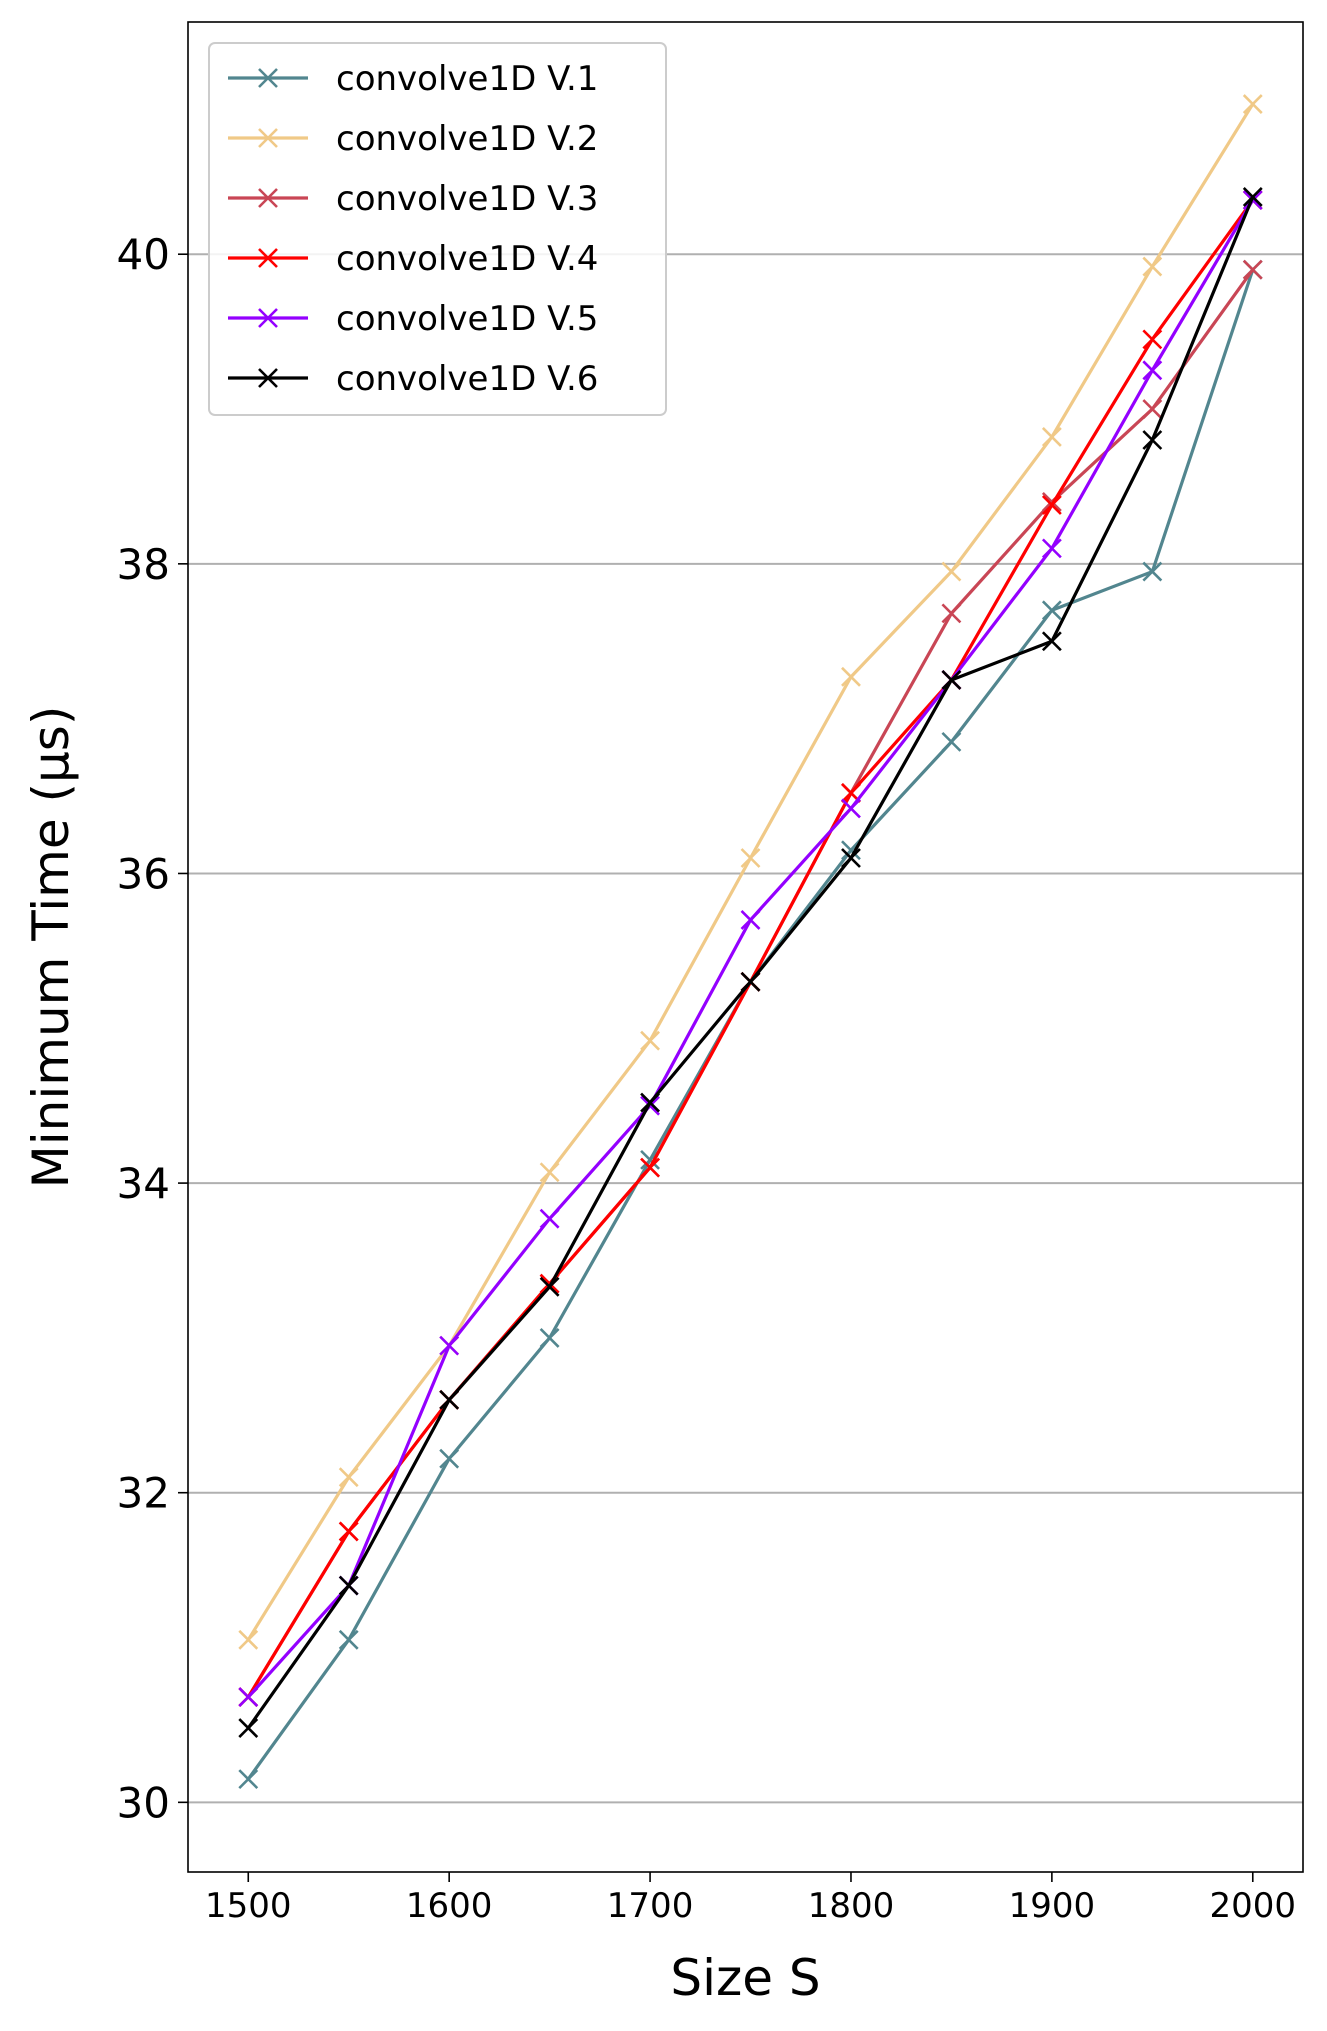 The height and width of the screenshot is (2031, 1327). What do you see at coordinates (467, 379) in the screenshot?
I see `legend-label: convolve1D V.6` at bounding box center [467, 379].